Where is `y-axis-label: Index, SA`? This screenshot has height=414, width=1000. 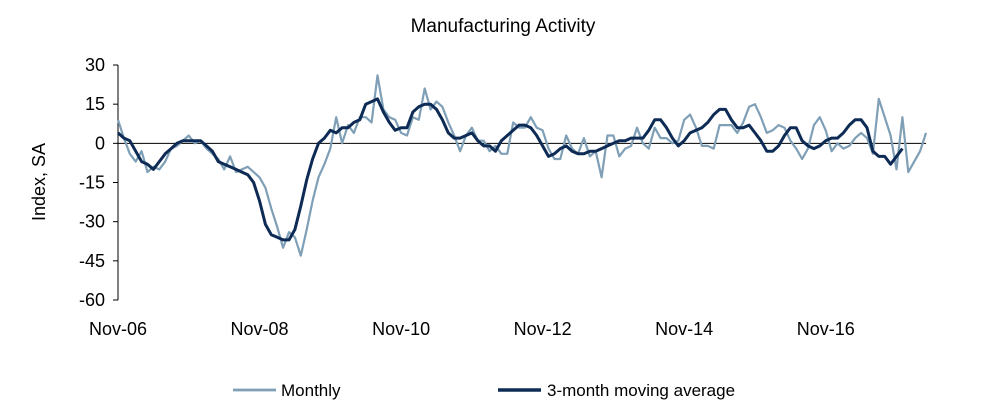
y-axis-label: Index, SA is located at coordinates (39, 182).